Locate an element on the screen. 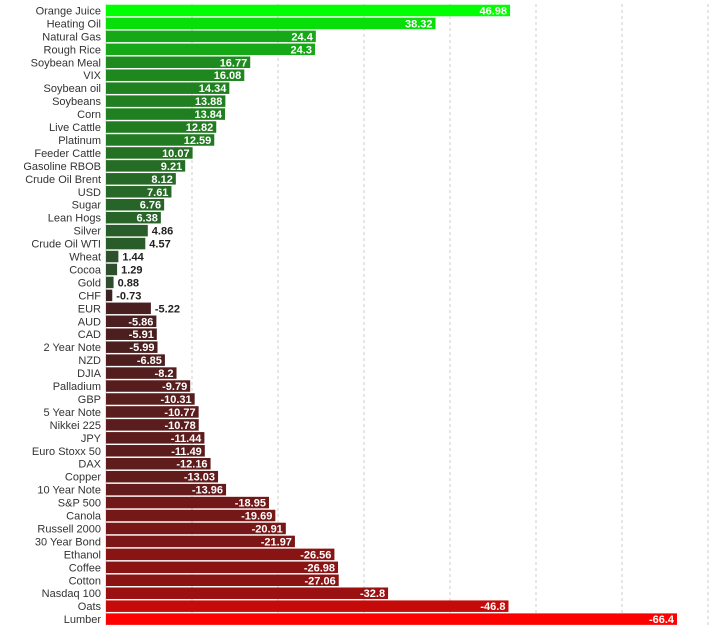 This screenshot has height=635, width=724. category-label: Soybean oil is located at coordinates (73, 89).